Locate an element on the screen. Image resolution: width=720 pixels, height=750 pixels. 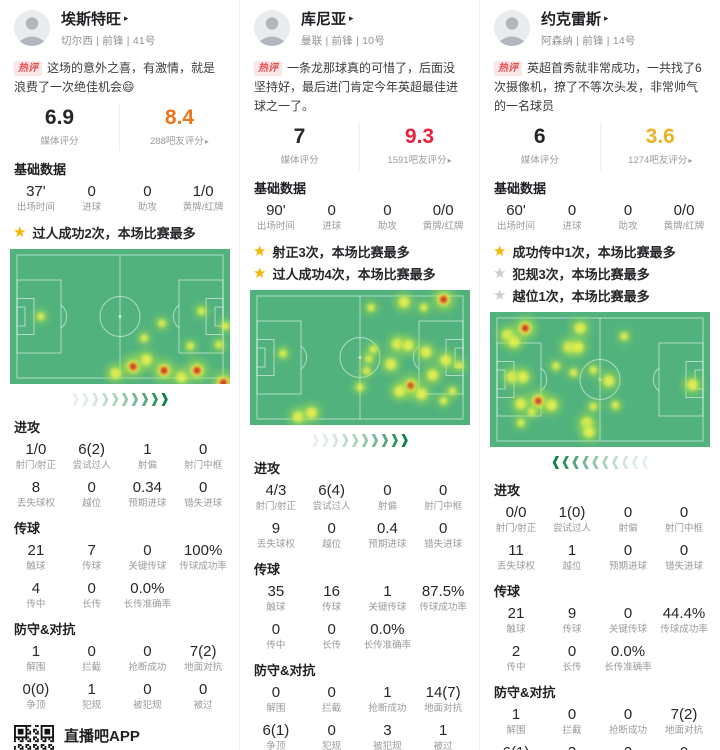
stat-label: 进球 is located at coordinates (332, 226).